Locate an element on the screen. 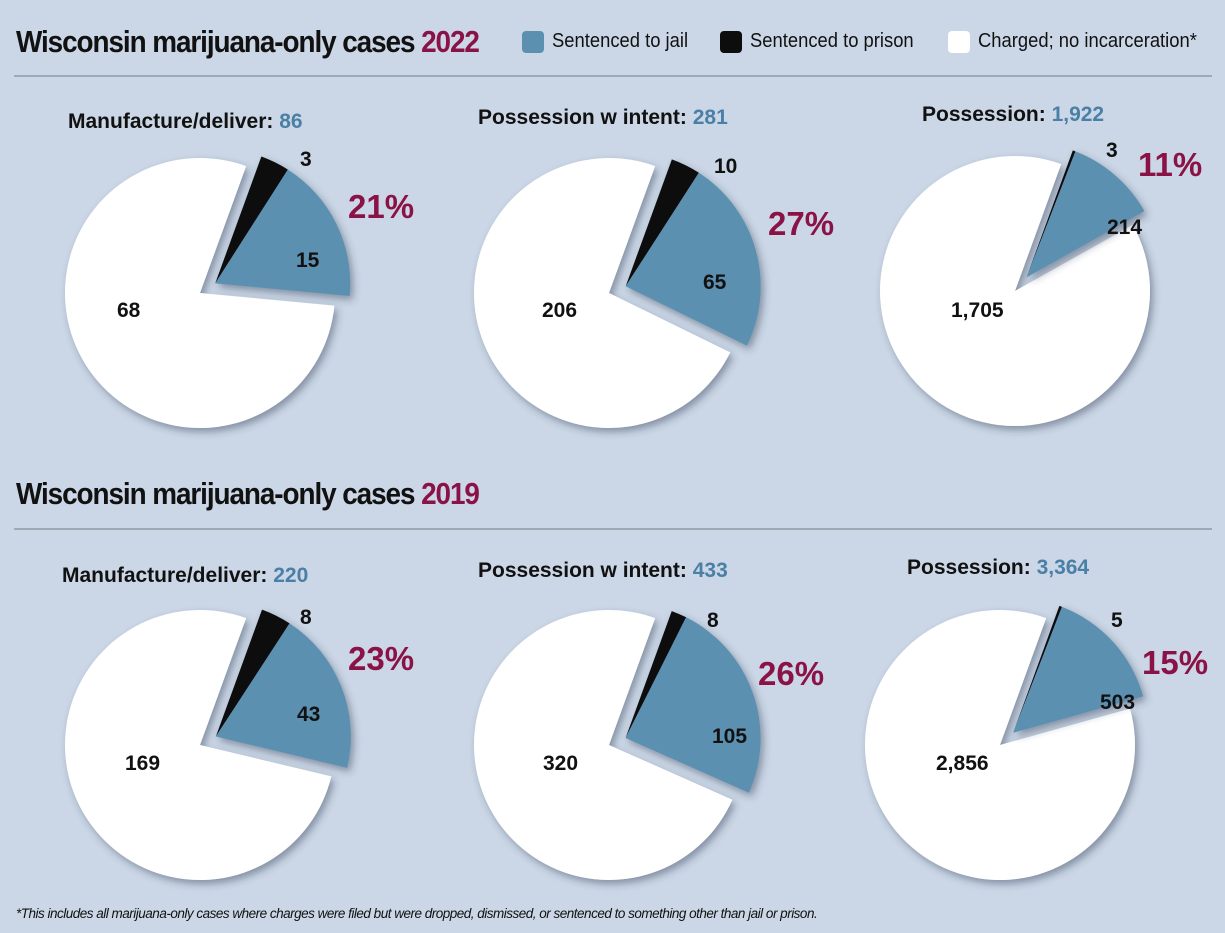 The width and height of the screenshot is (1225, 933). chart-total: 281 is located at coordinates (710, 117).